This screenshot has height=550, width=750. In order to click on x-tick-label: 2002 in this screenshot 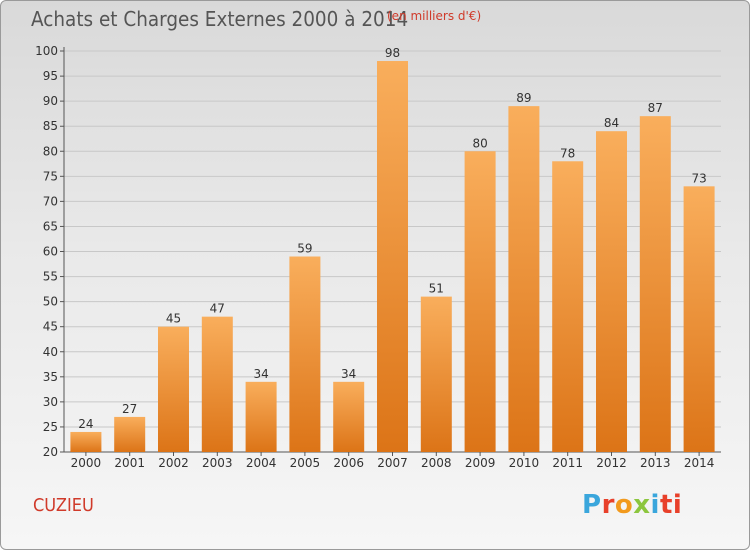, I will do `click(173, 463)`.